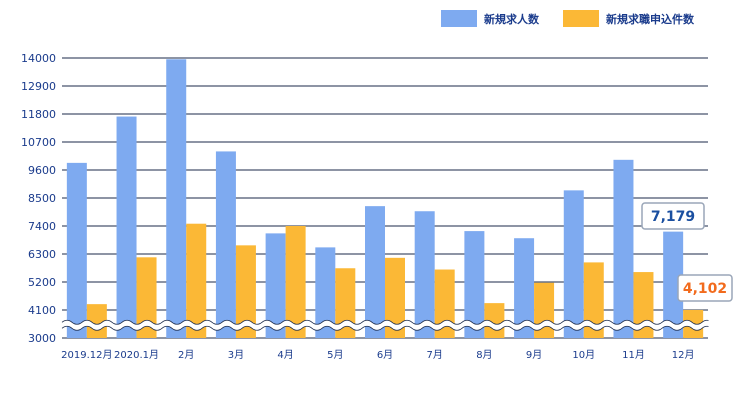 The width and height of the screenshot is (740, 404). Describe the element at coordinates (38, 114) in the screenshot. I see `y-tick-label: 11800` at that location.